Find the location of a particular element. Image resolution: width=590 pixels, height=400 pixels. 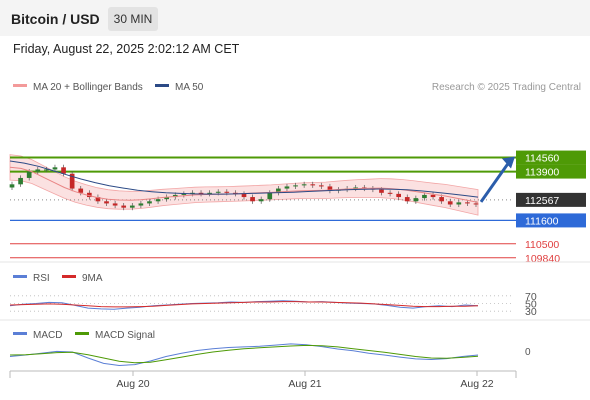

pivot-tag is located at coordinates (551, 220).